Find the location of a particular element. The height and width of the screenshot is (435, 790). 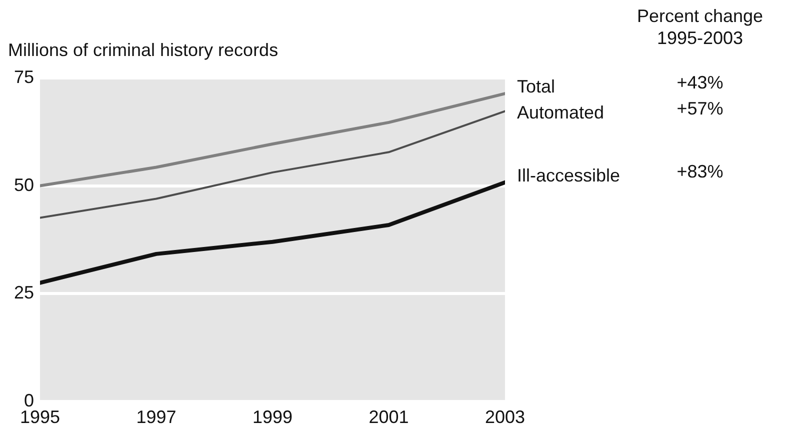

text: +83% is located at coordinates (700, 171).